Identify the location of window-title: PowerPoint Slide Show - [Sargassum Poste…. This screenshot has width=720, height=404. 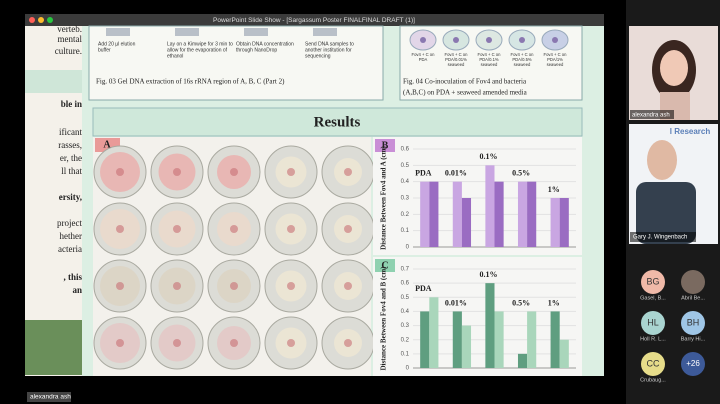
(314, 20).